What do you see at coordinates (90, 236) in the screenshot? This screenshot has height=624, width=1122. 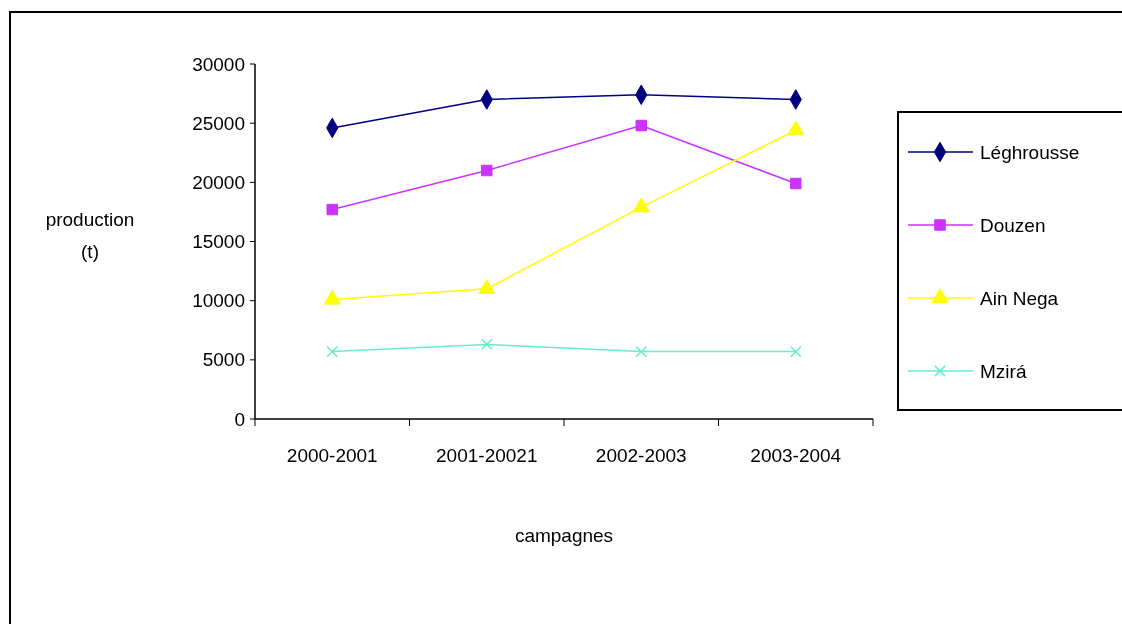 I see `y-axis-title: production (t)` at bounding box center [90, 236].